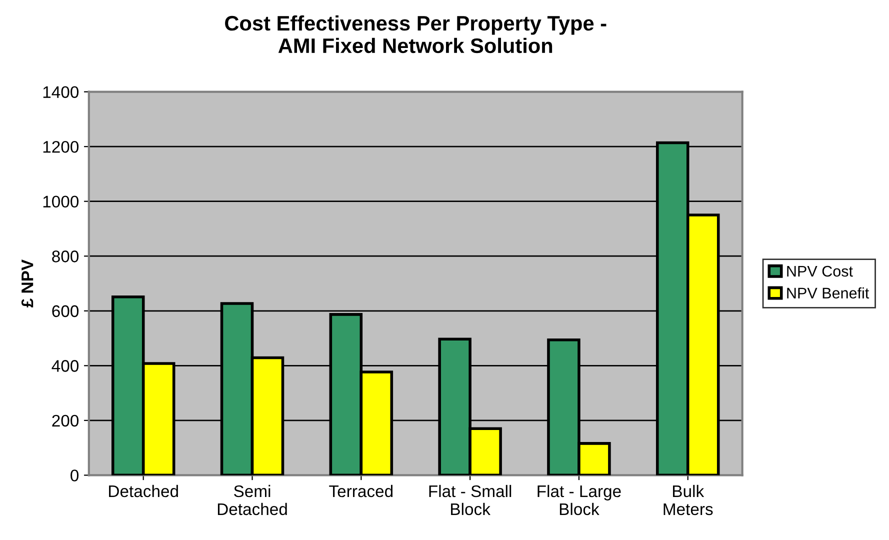 The width and height of the screenshot is (889, 540). Describe the element at coordinates (820, 271) in the screenshot. I see `legend-label: NPV Cost` at that location.